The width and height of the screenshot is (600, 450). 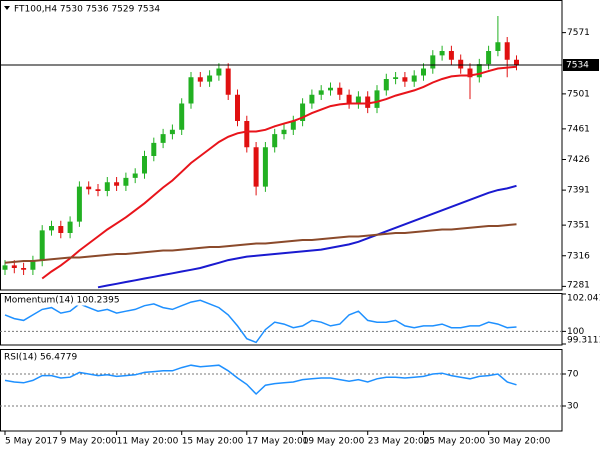 What do you see at coordinates (87, 10) in the screenshot?
I see `pane-title: FT100,H4 7530 7536 7529 7534` at bounding box center [87, 10].